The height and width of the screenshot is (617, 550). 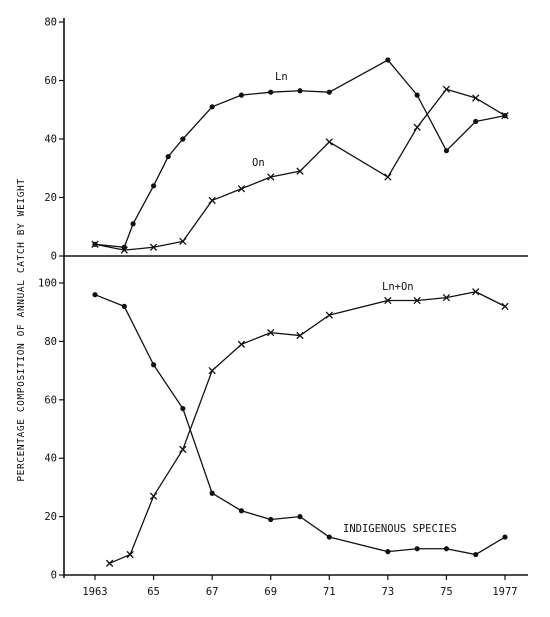 I want to click on y-tick-label-upper: 80, so click(x=50, y=23).